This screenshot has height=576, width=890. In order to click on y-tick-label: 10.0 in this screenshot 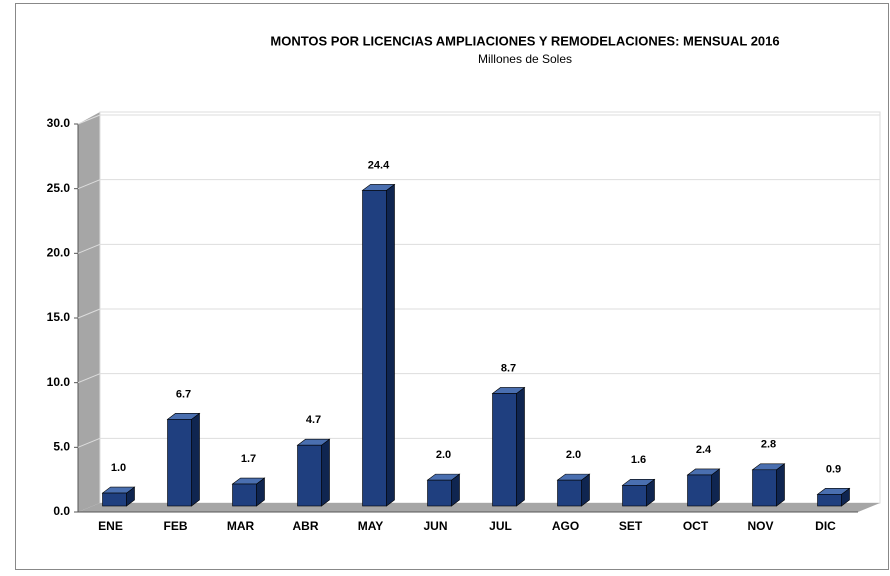, I will do `click(59, 382)`.